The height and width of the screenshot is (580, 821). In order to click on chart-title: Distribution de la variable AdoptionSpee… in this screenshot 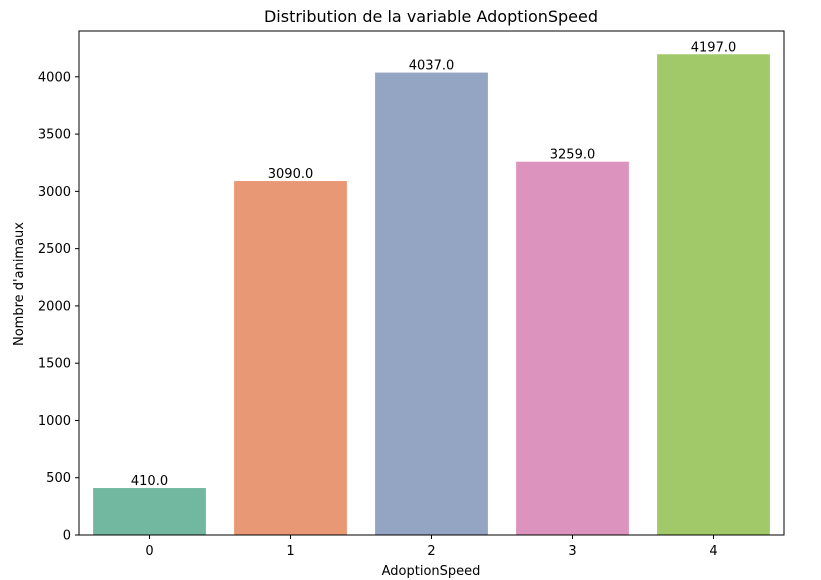, I will do `click(431, 16)`.